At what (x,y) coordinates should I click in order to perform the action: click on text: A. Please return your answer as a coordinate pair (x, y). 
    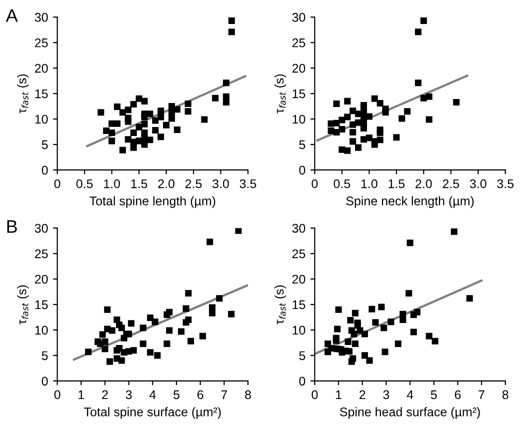
    Looking at the image, I should click on (12, 15).